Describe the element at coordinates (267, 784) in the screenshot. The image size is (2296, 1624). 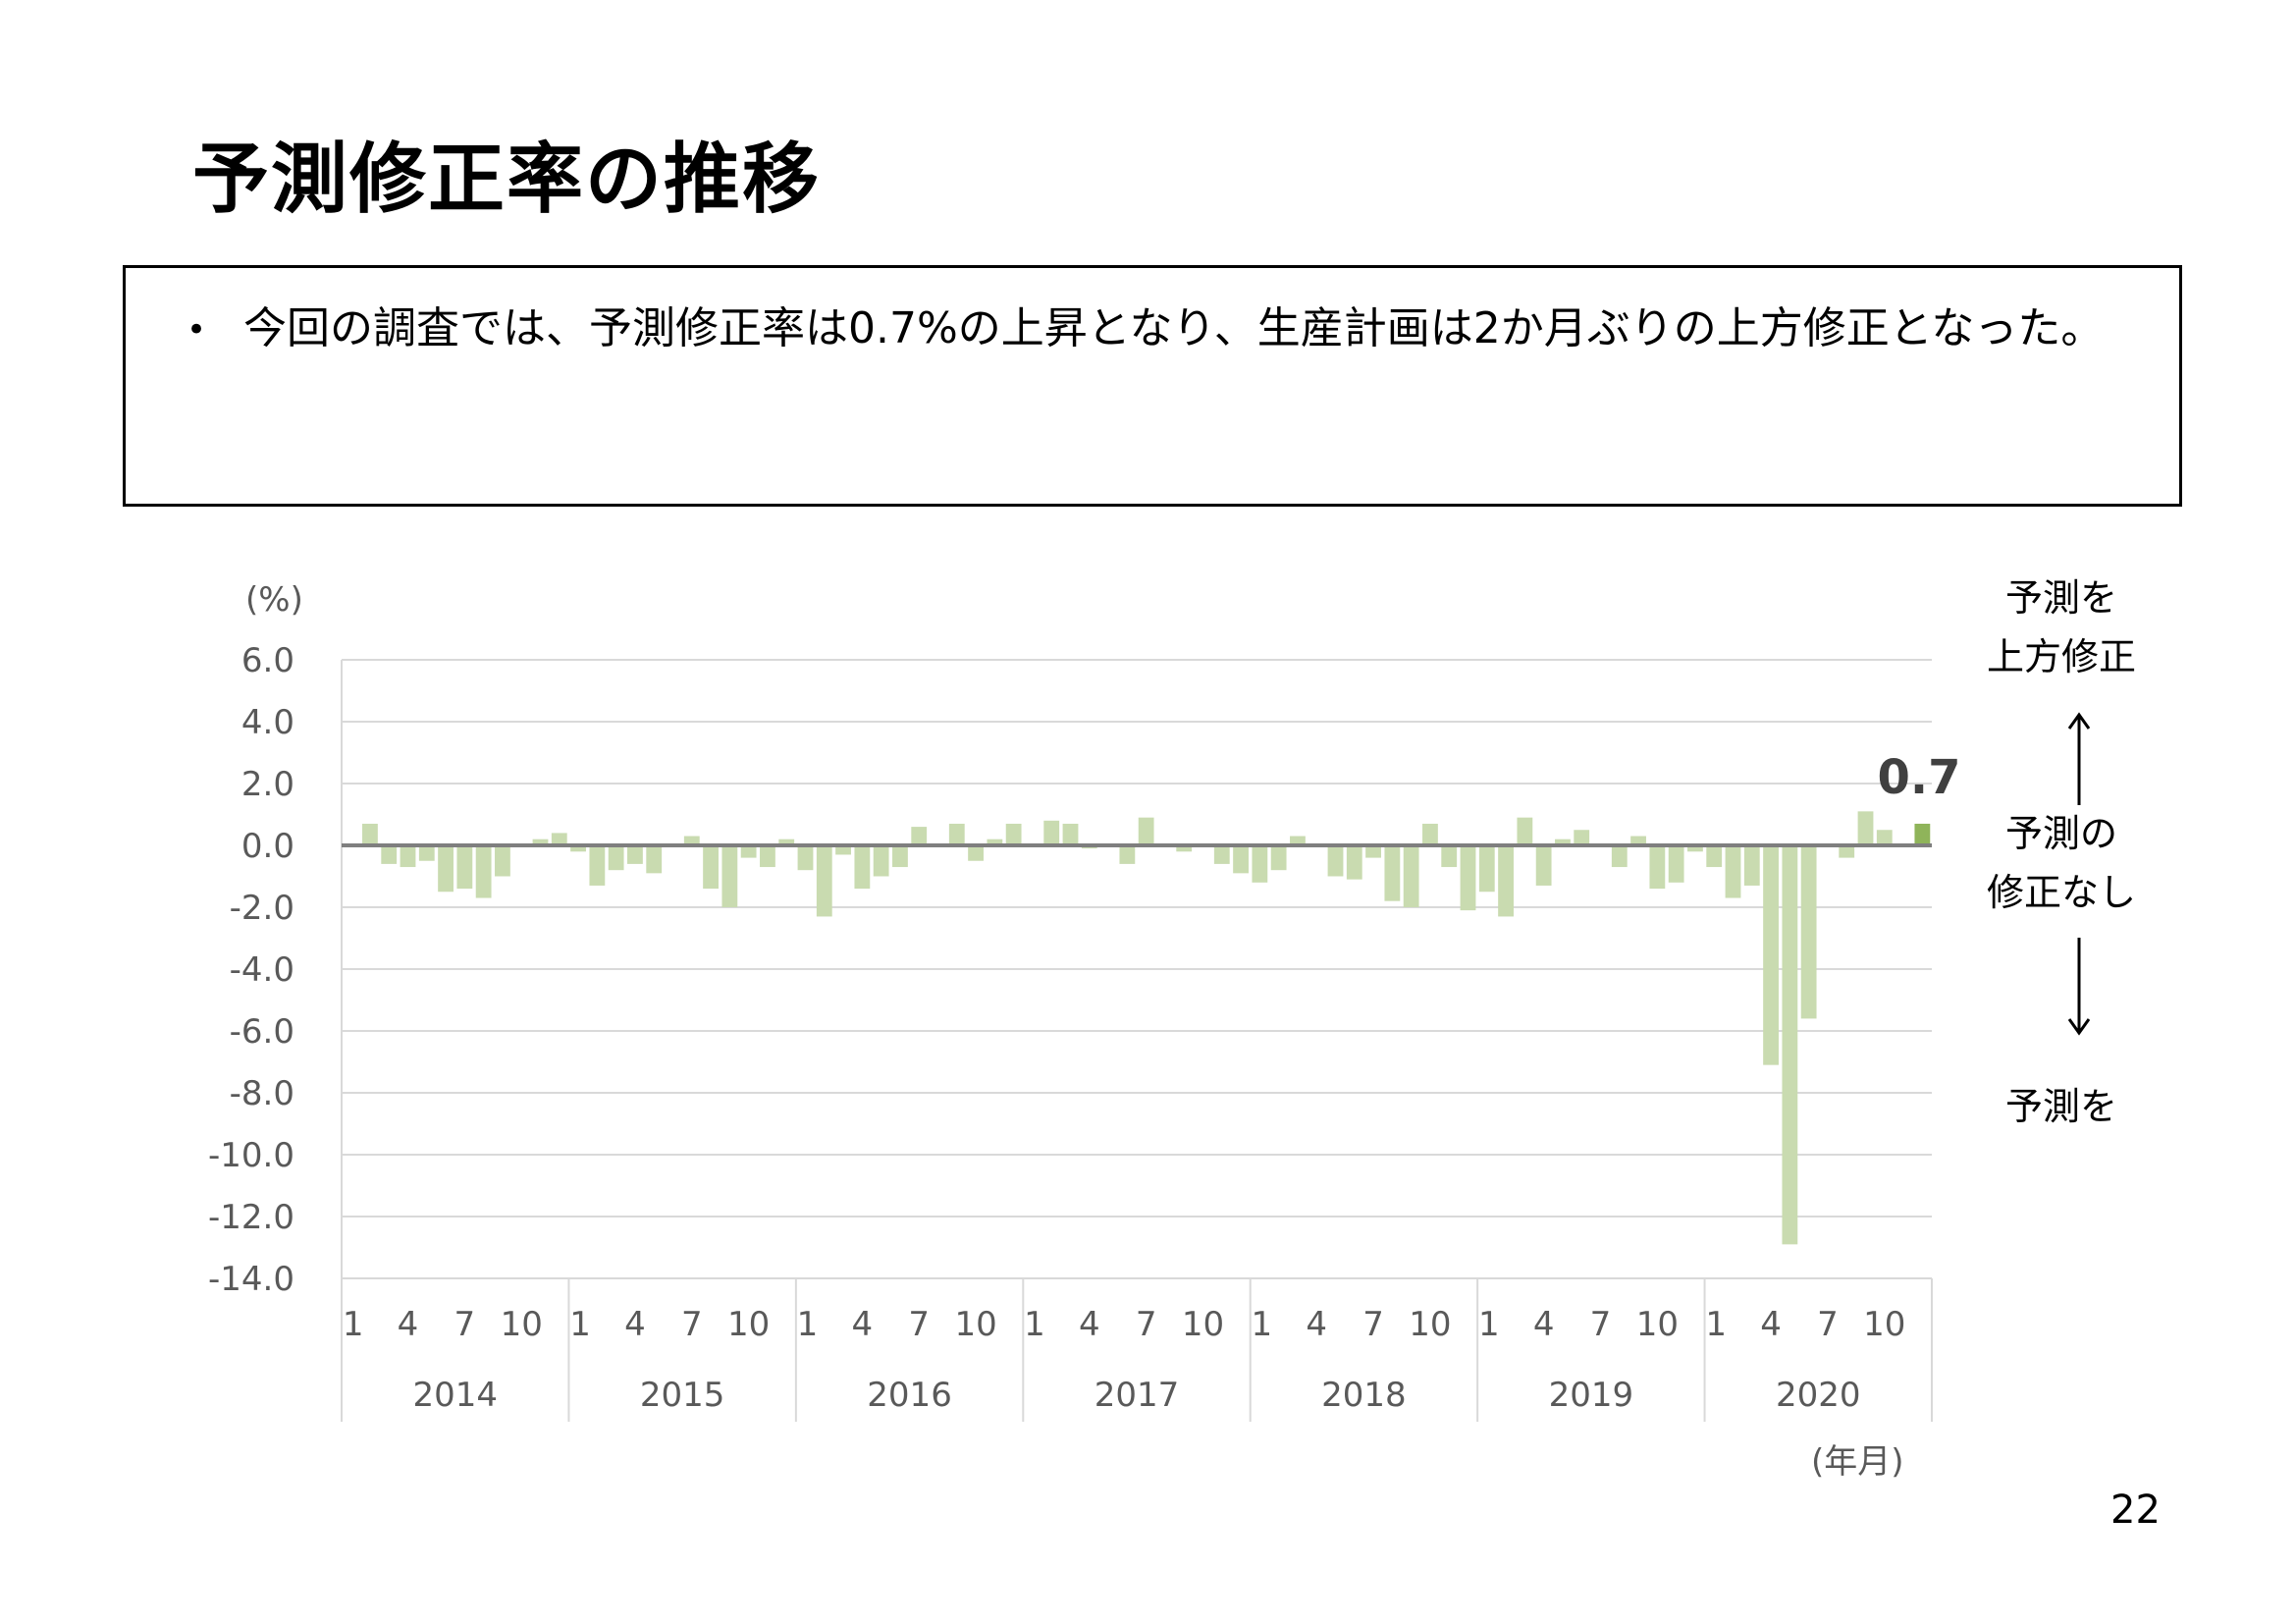
I see `y-tick-label: 2.0` at that location.